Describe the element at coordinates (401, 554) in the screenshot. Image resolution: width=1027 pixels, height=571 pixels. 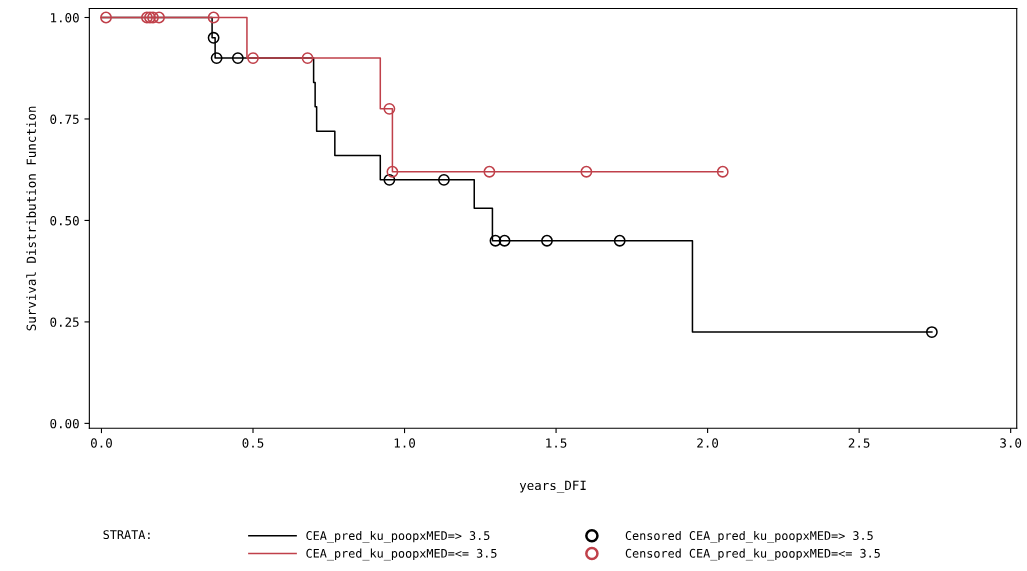
I see `legend-label: CEA_pred_ku_poopxMED=<= 3.5` at that location.